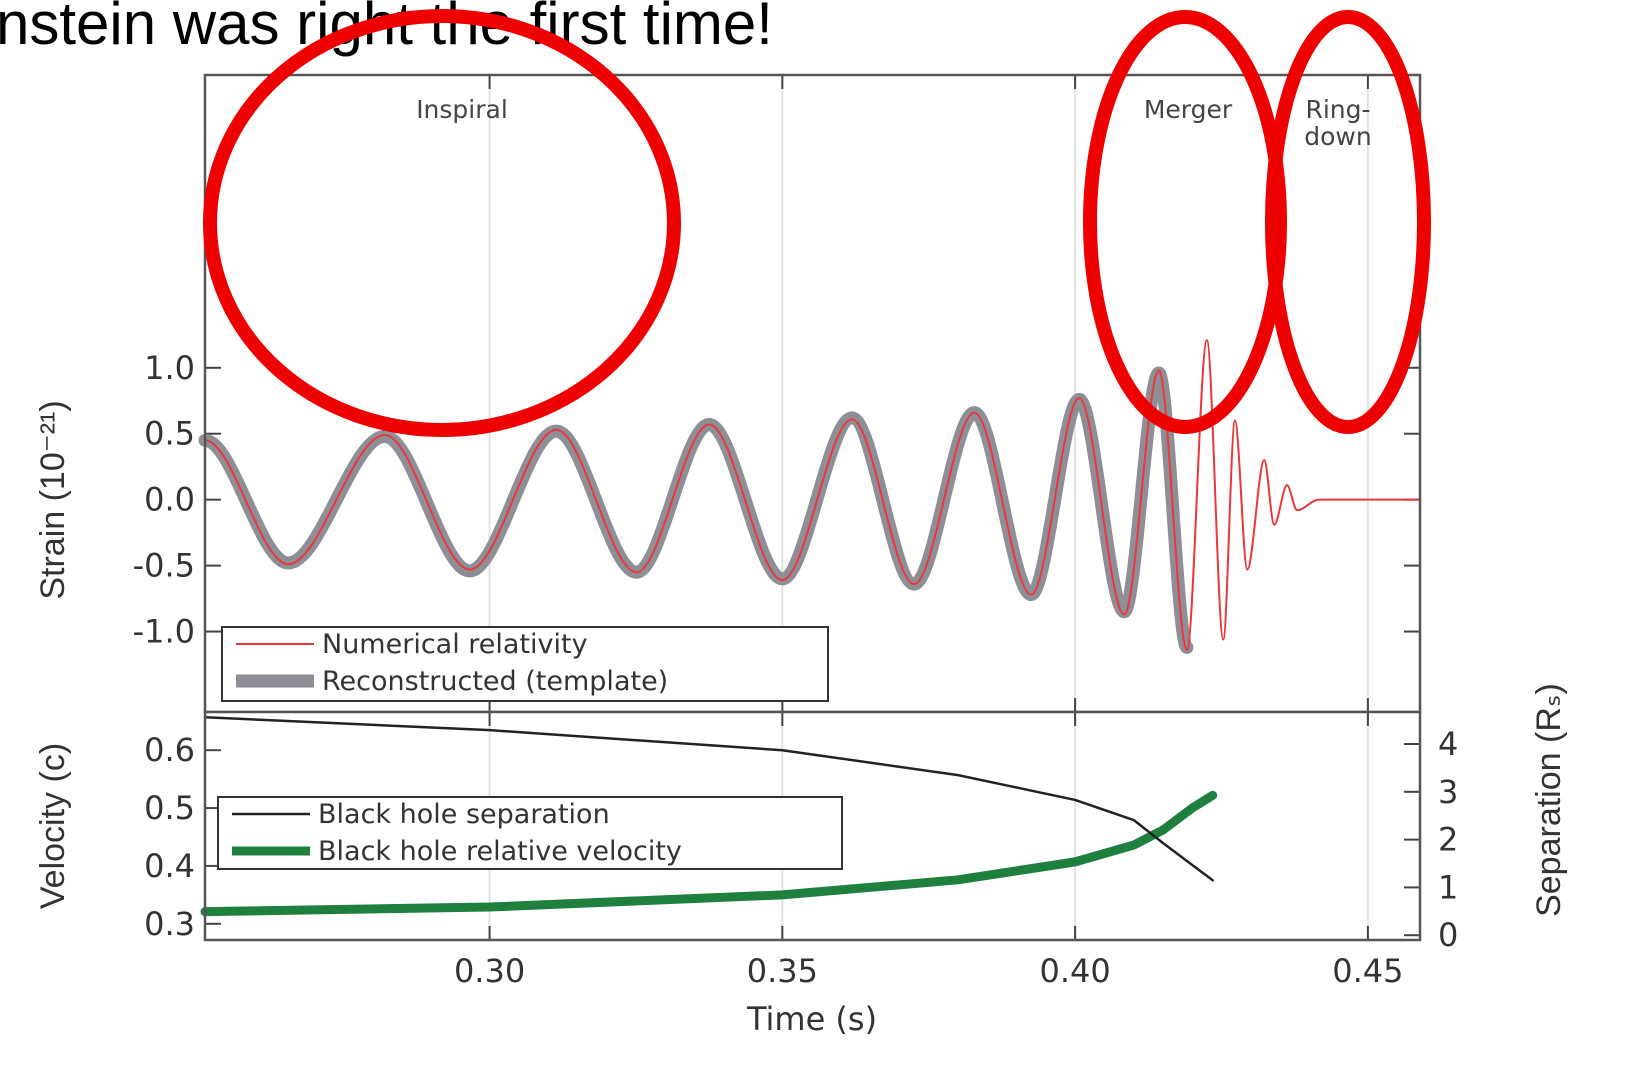 Image resolution: width=1634 pixels, height=1082 pixels. Describe the element at coordinates (169, 500) in the screenshot. I see `y-tick-label: 0.0` at that location.